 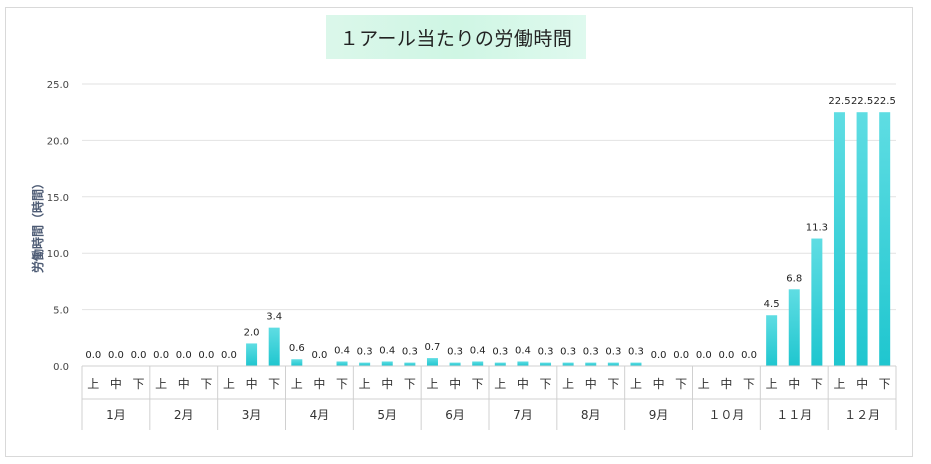 I want to click on month-tick-label: １２月, so click(x=862, y=415).